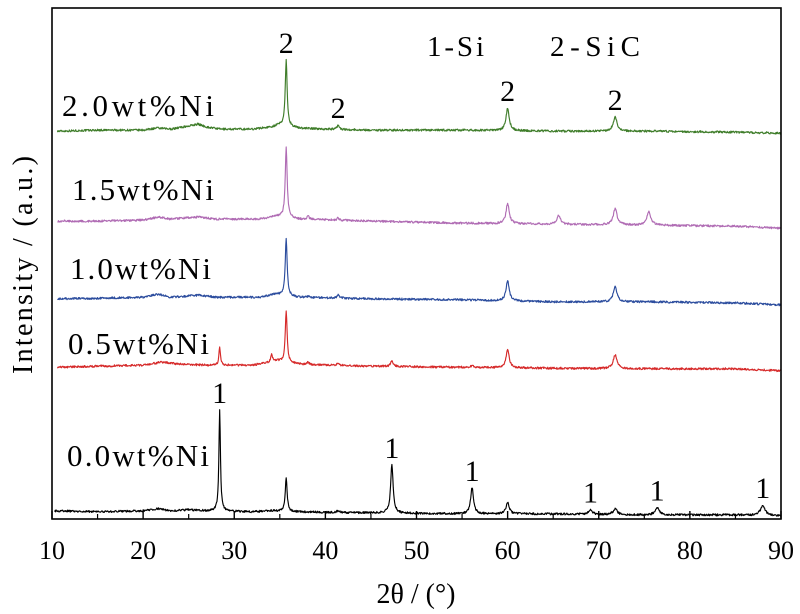  I want to click on x-tick-label: 70, so click(599, 550).